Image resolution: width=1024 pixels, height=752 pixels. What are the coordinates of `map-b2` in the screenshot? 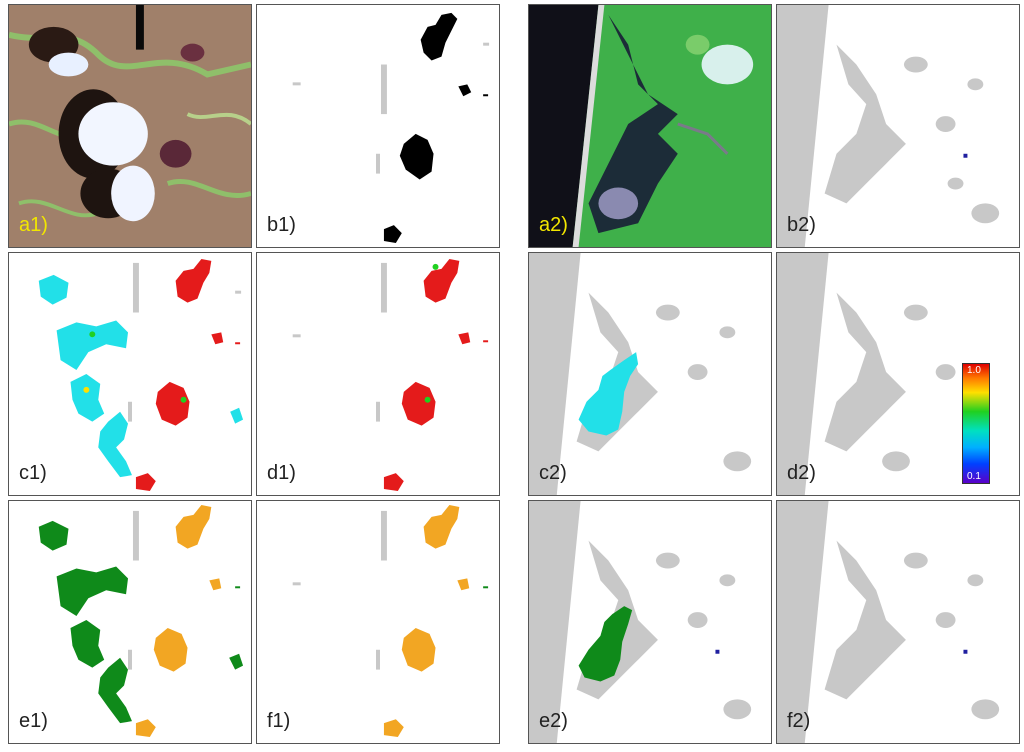 It's located at (888, 126).